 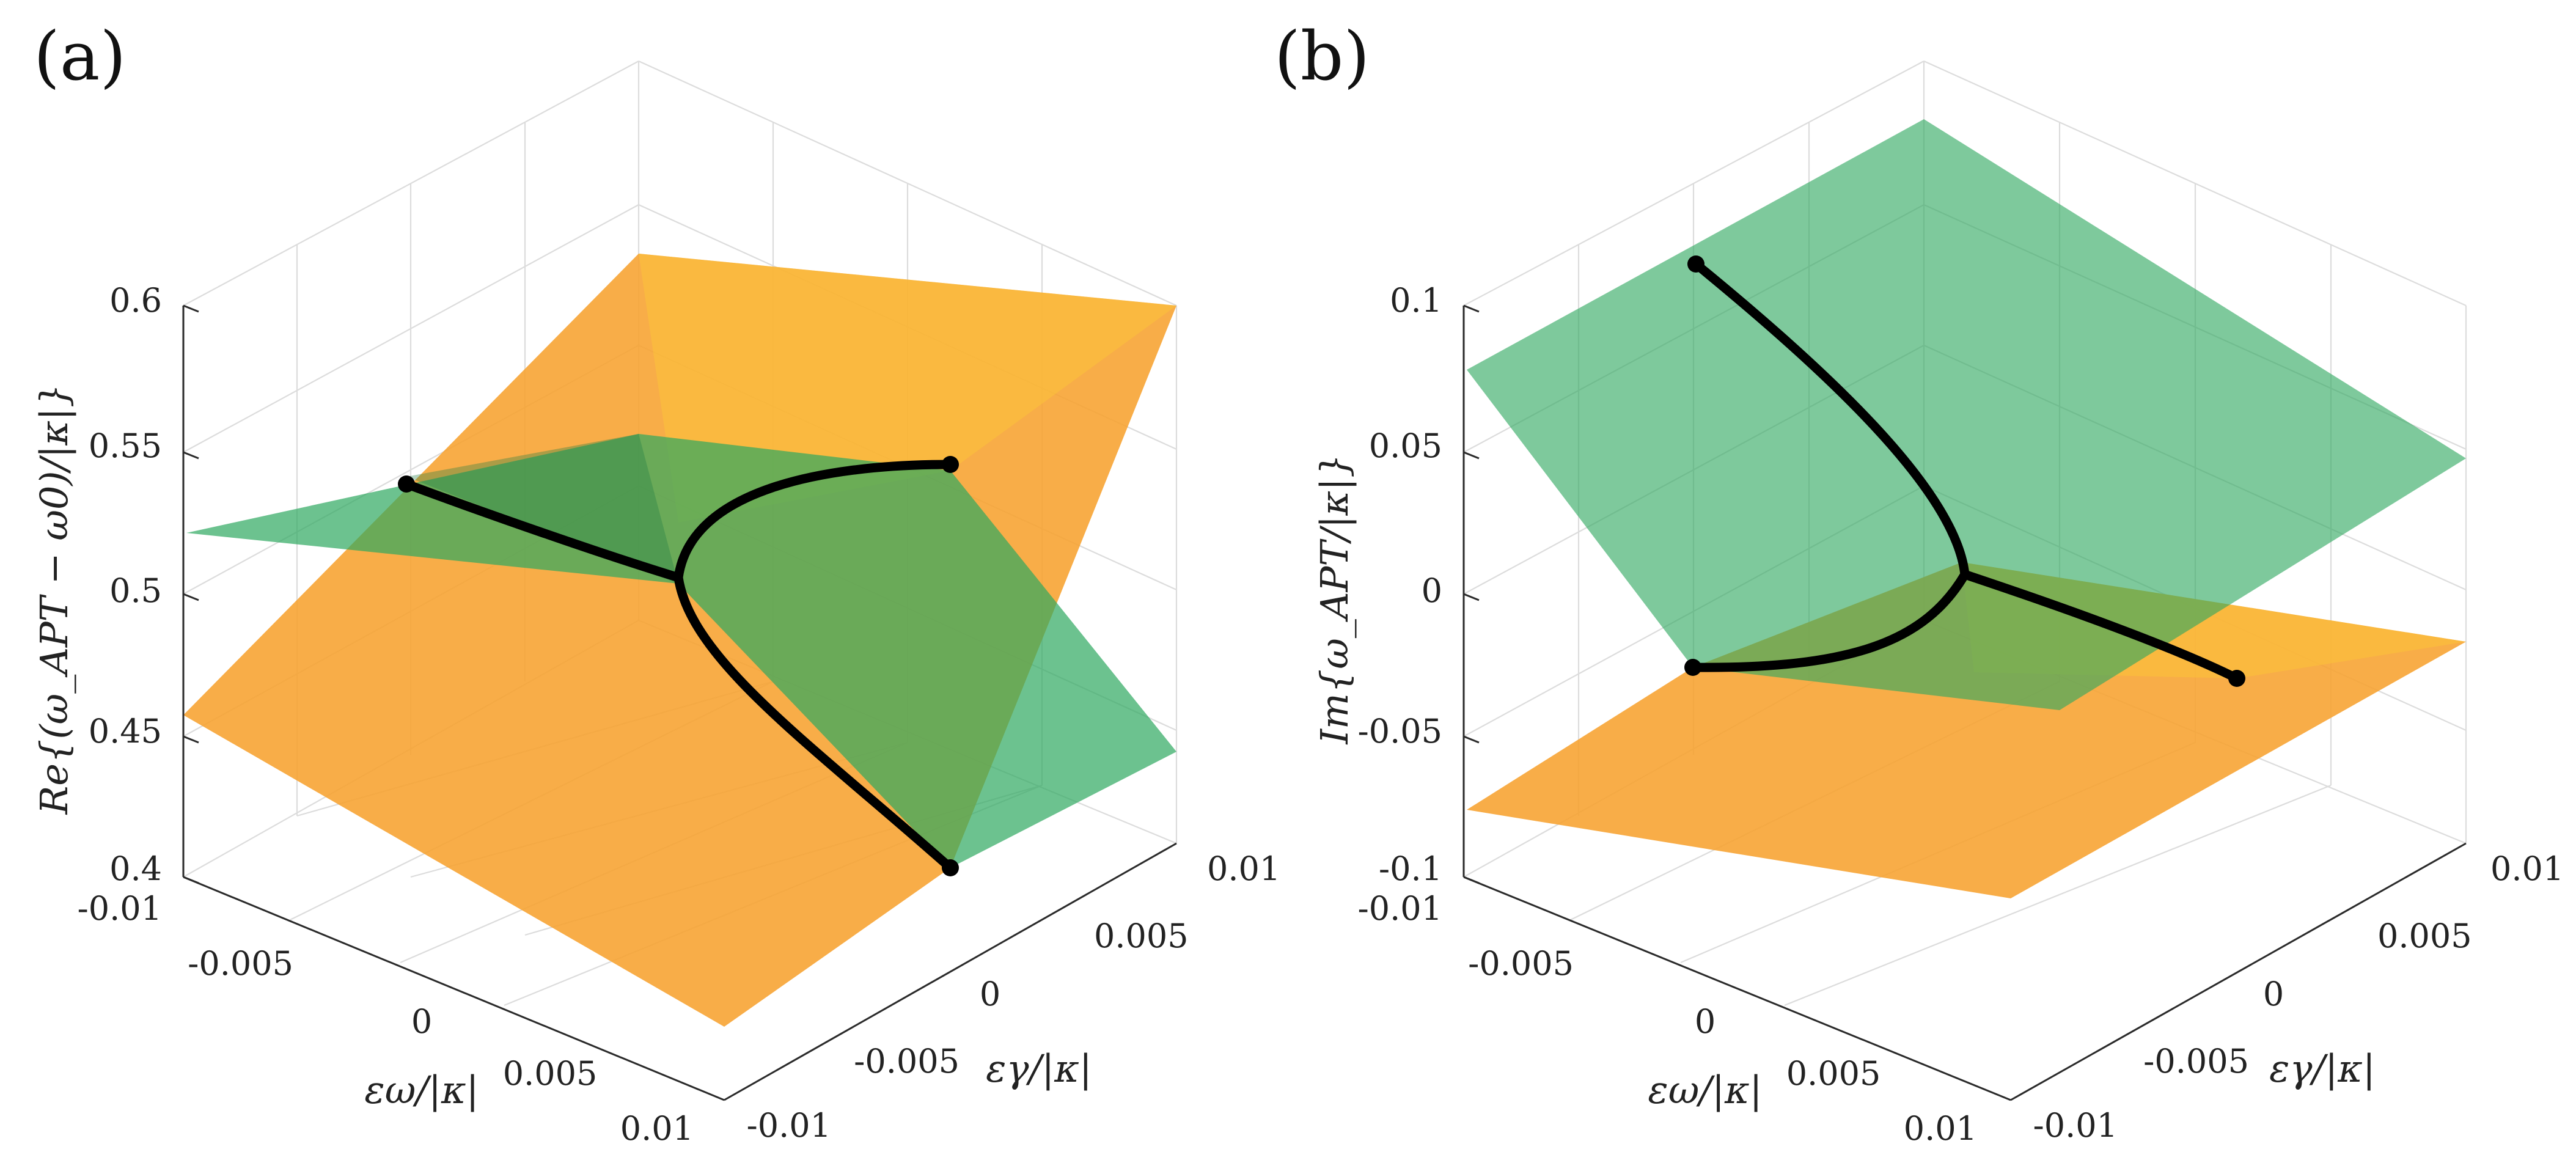 What do you see at coordinates (2273, 994) in the screenshot?
I see `panel-b-ytick: 0` at bounding box center [2273, 994].